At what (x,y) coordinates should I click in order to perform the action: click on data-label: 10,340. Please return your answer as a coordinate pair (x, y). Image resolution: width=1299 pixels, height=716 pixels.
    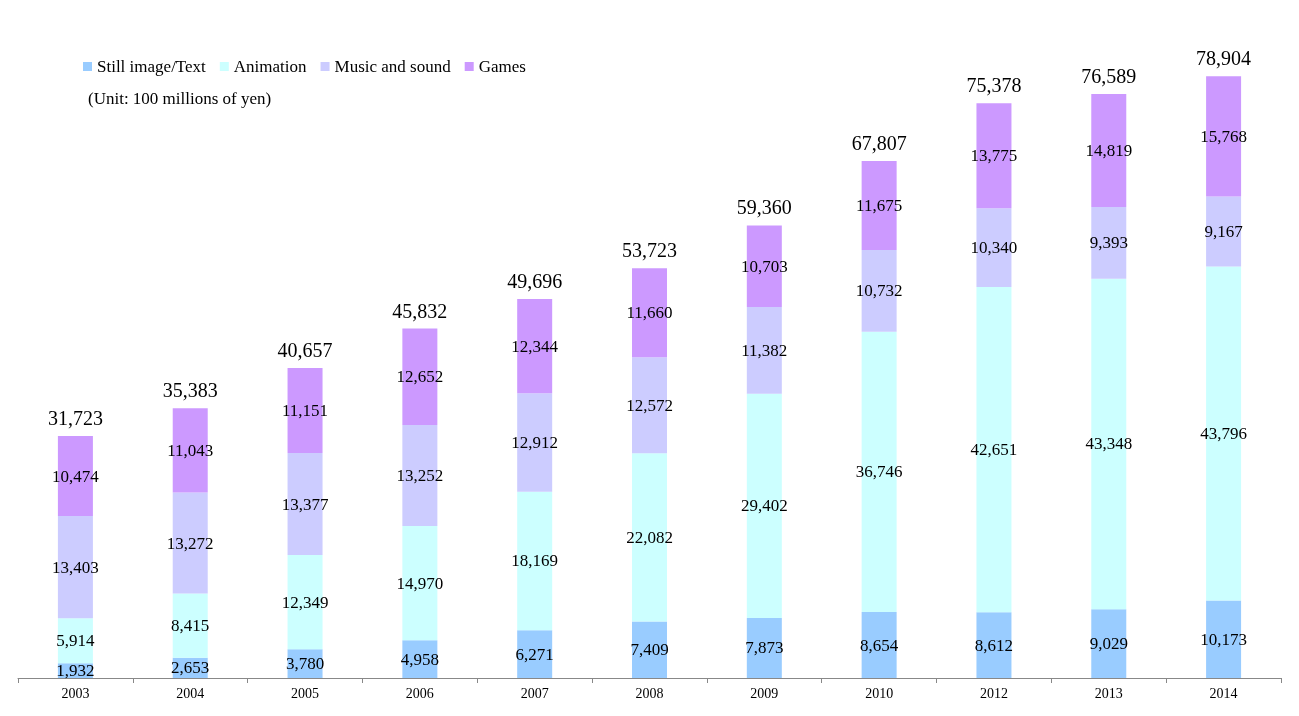
    Looking at the image, I should click on (994, 248).